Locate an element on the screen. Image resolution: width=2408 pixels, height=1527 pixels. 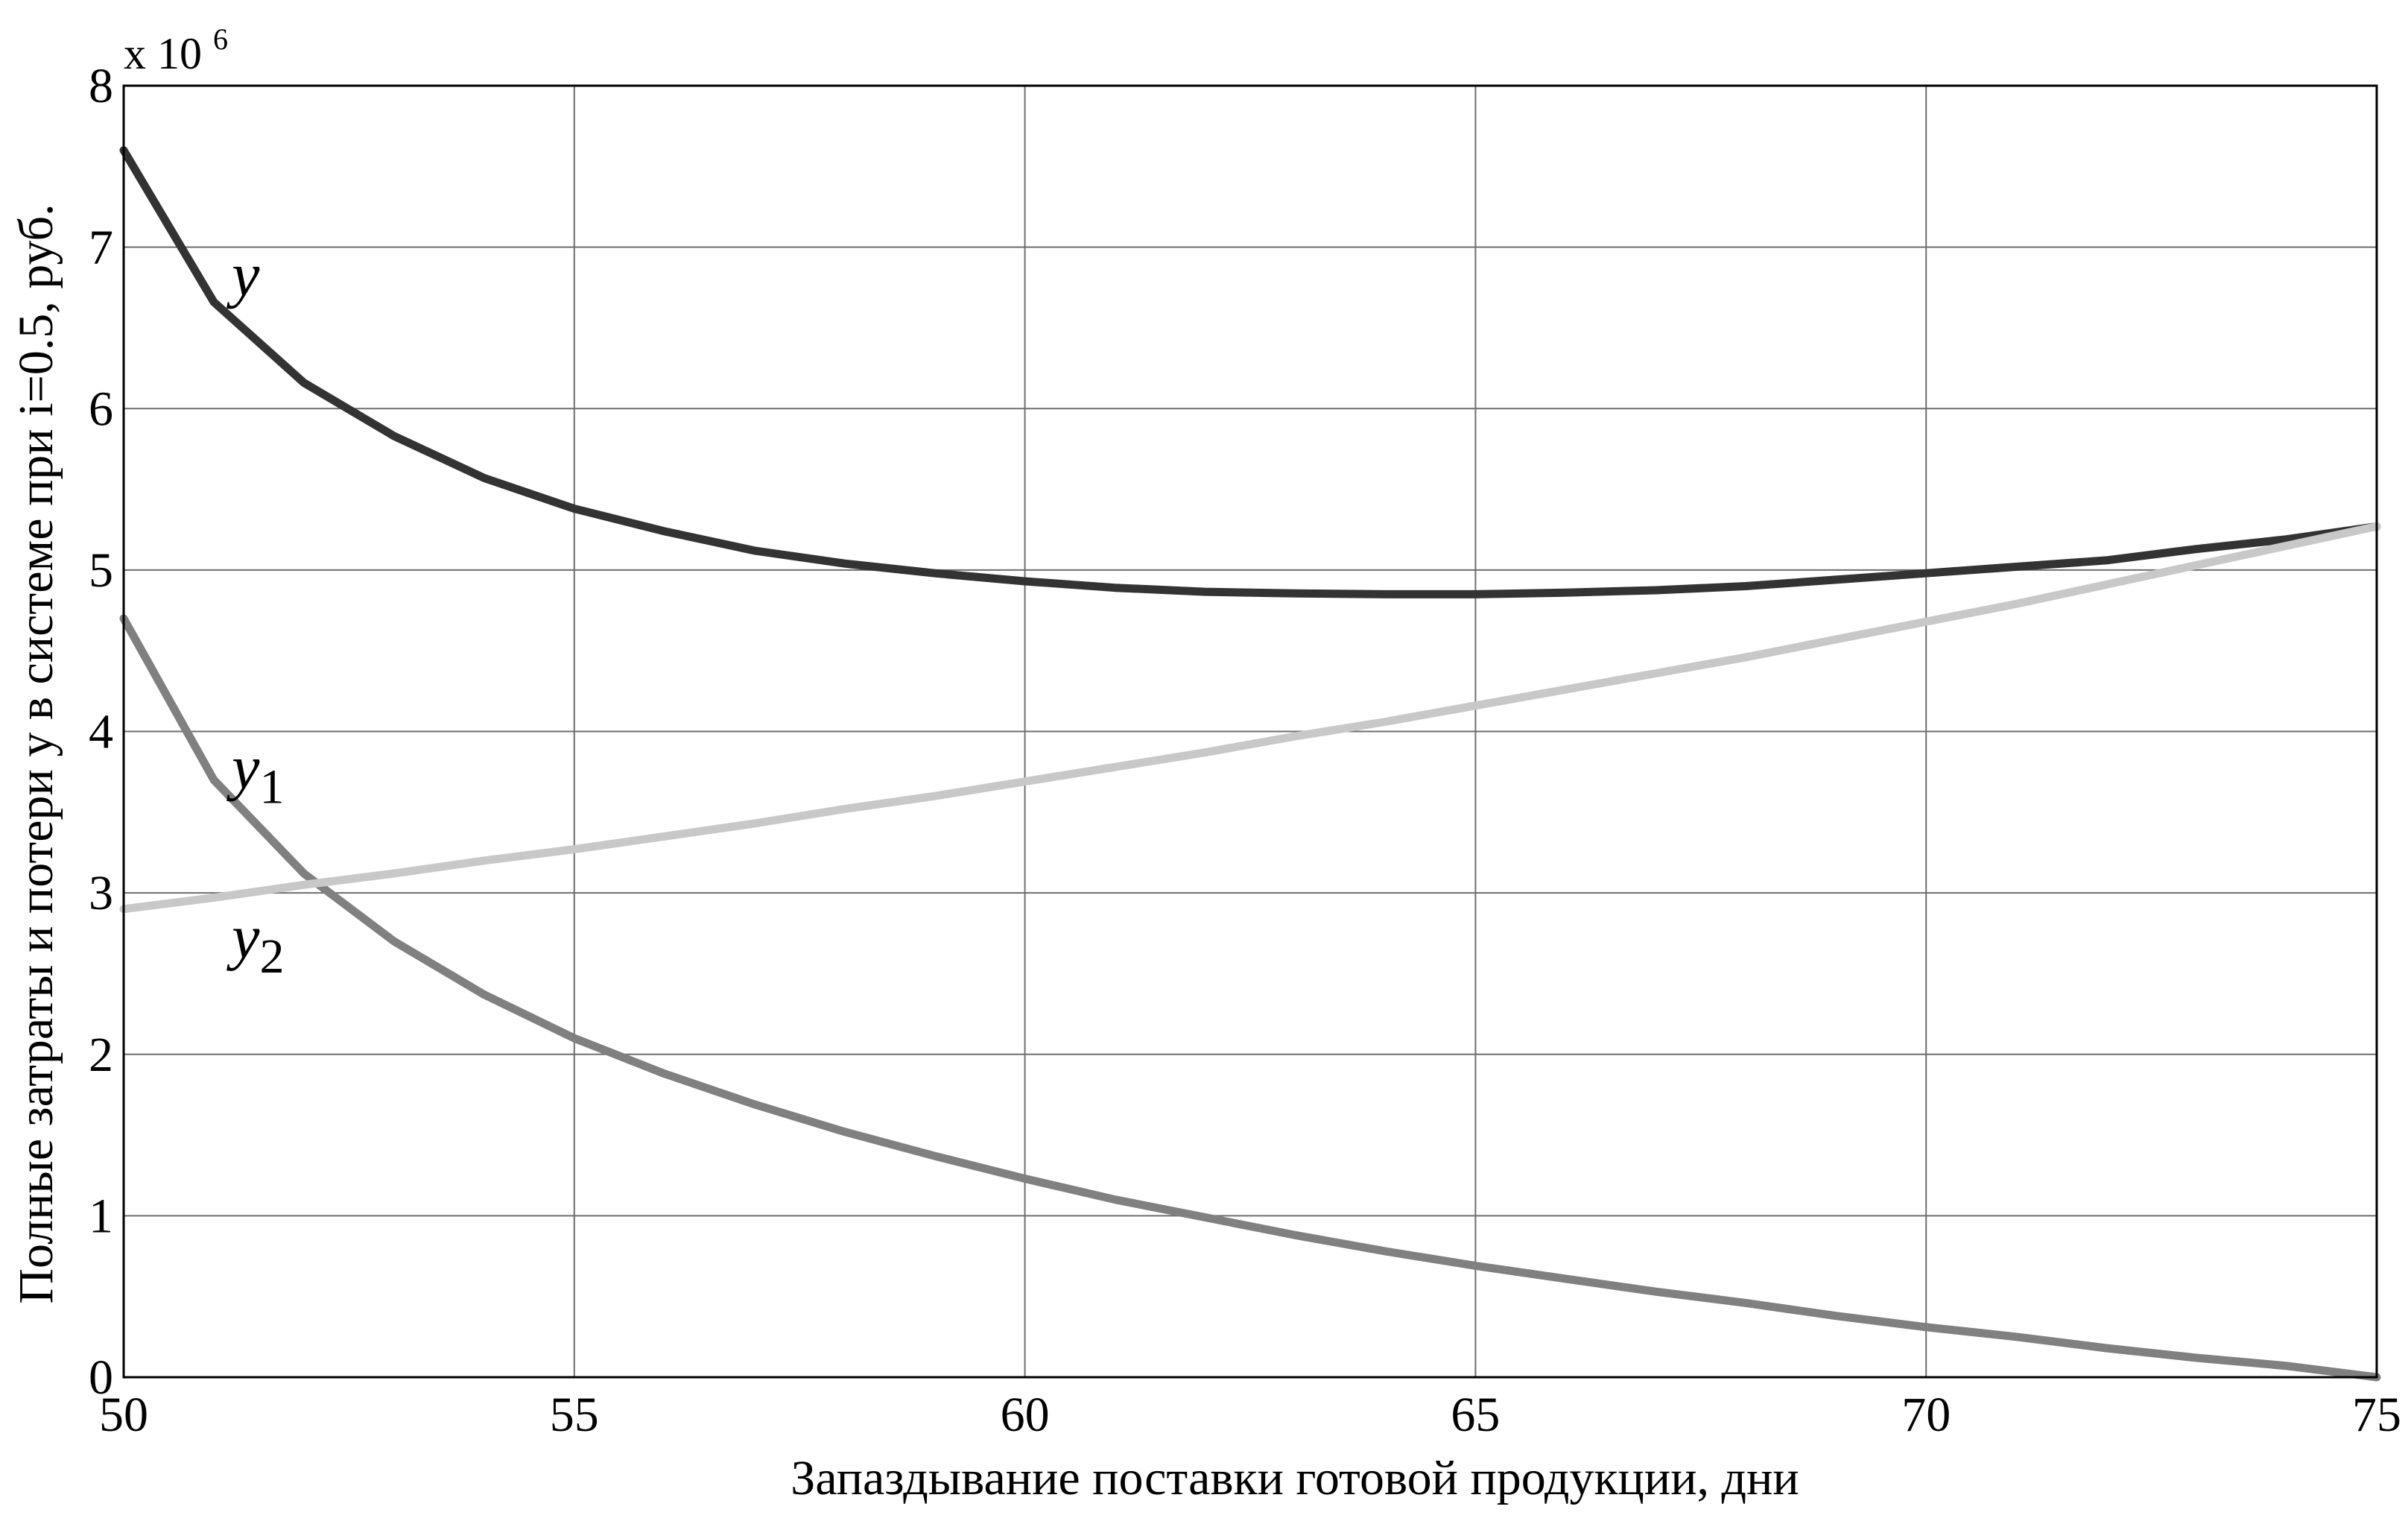
y-tick-label-0: 0 is located at coordinates (101, 1377).